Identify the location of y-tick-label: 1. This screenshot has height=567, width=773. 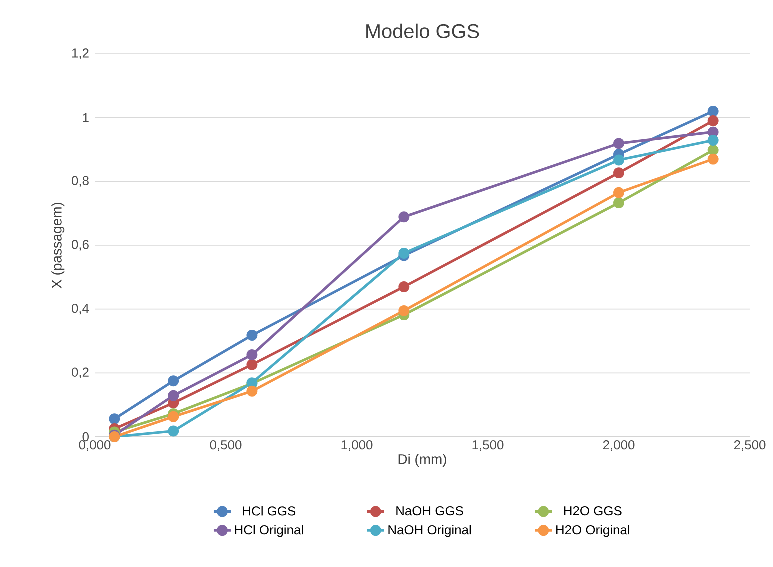
(86, 117).